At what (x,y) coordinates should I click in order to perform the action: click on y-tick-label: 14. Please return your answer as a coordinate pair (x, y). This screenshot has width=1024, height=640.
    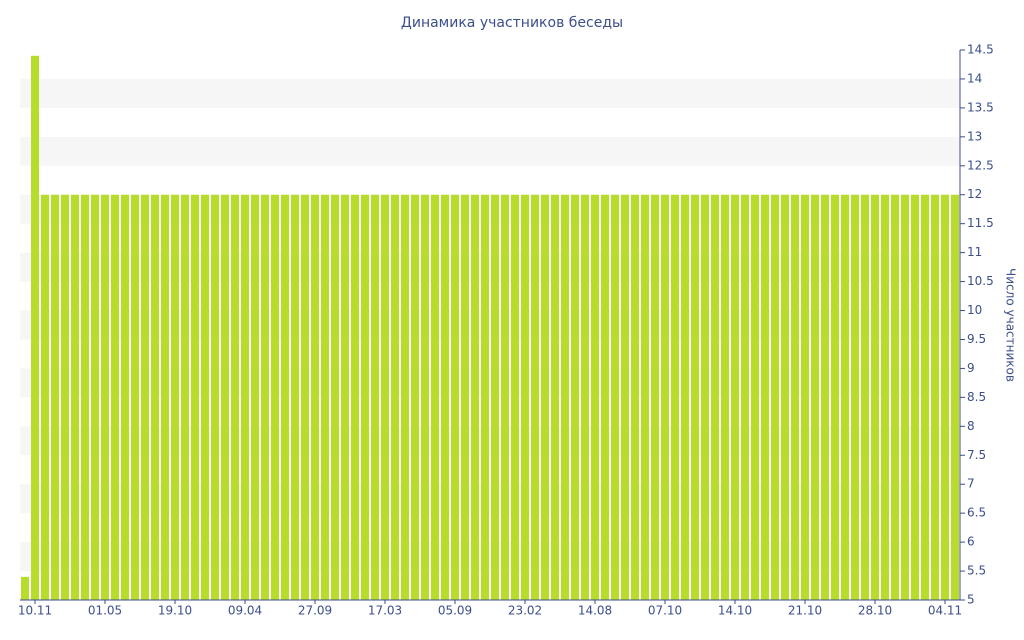
    Looking at the image, I should click on (974, 78).